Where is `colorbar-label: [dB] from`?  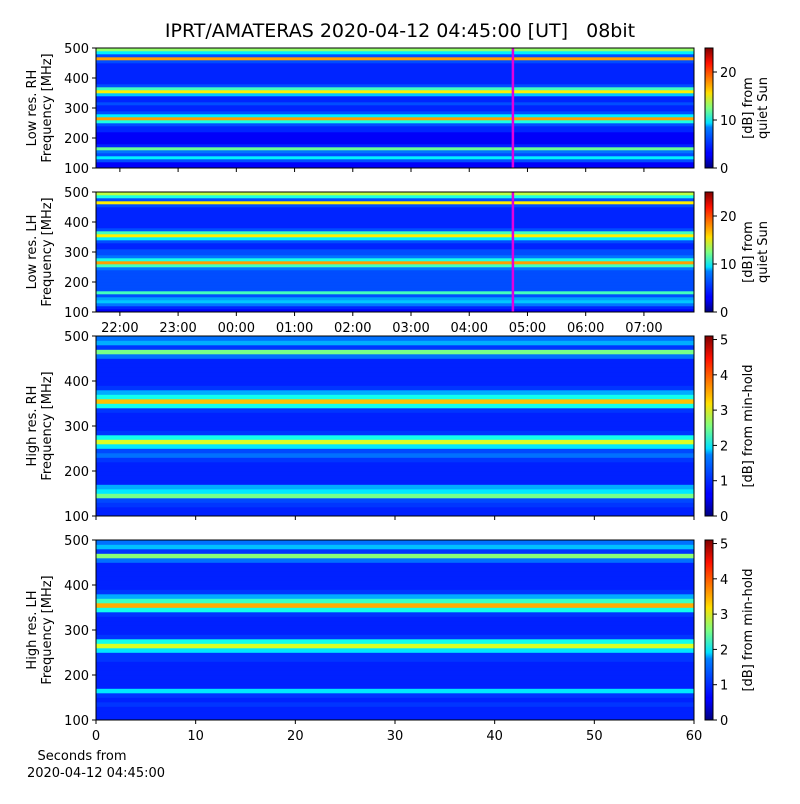 colorbar-label: [dB] from is located at coordinates (748, 252).